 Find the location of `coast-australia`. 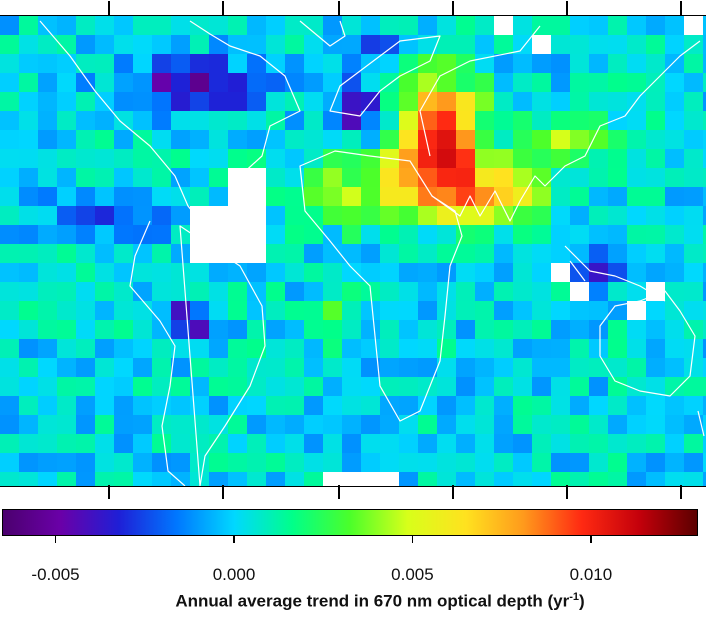

coast-australia is located at coordinates (647, 343).